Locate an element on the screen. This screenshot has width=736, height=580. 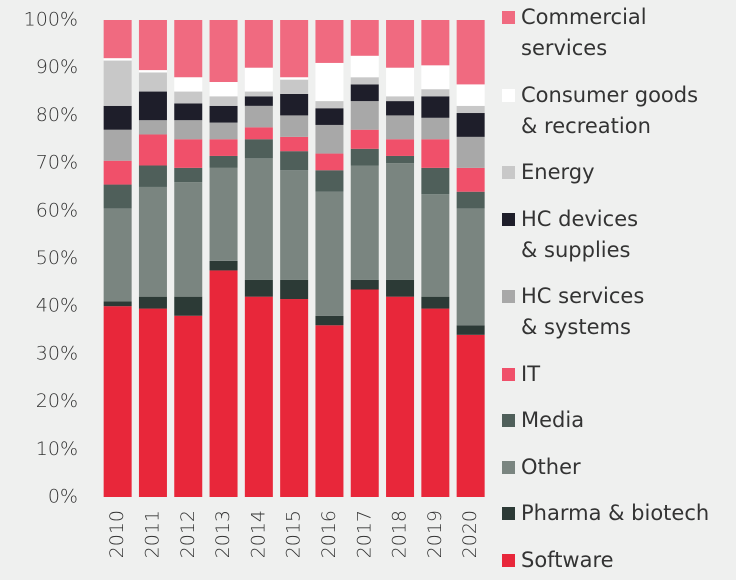
y-tick-label: 100% is located at coordinates (51, 20).